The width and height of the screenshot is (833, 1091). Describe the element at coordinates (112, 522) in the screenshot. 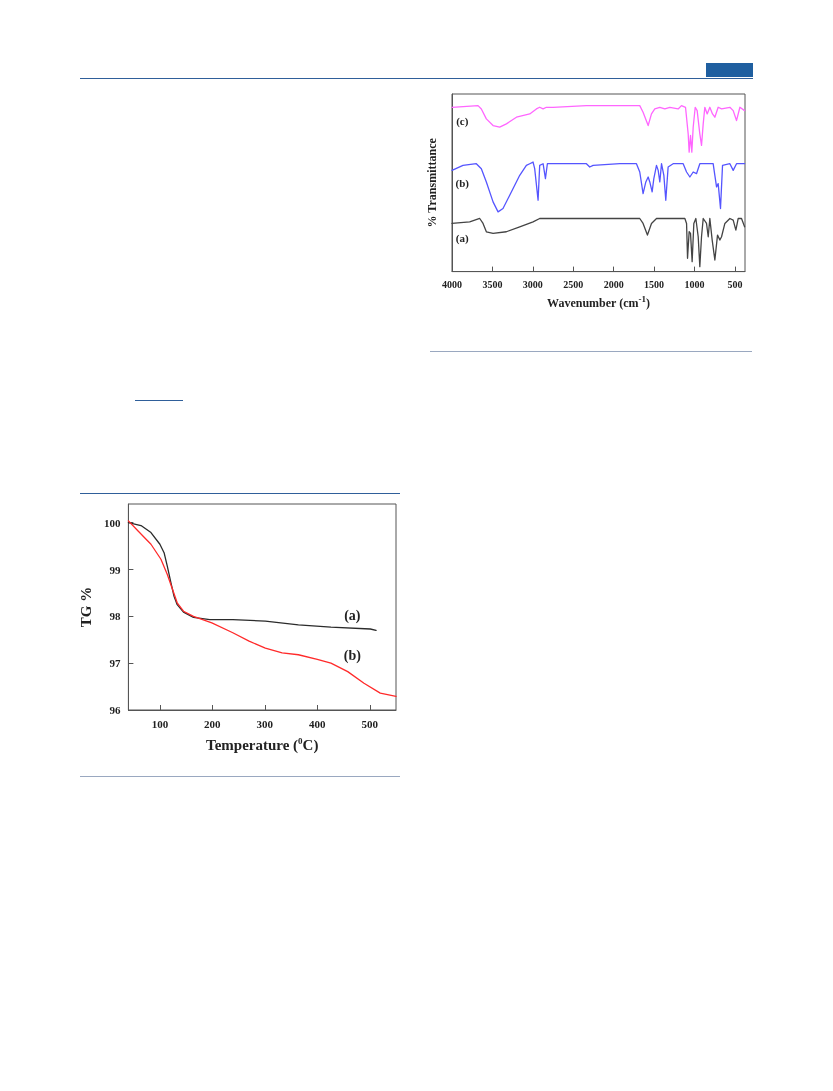

I see `y-tick-label: 100` at that location.